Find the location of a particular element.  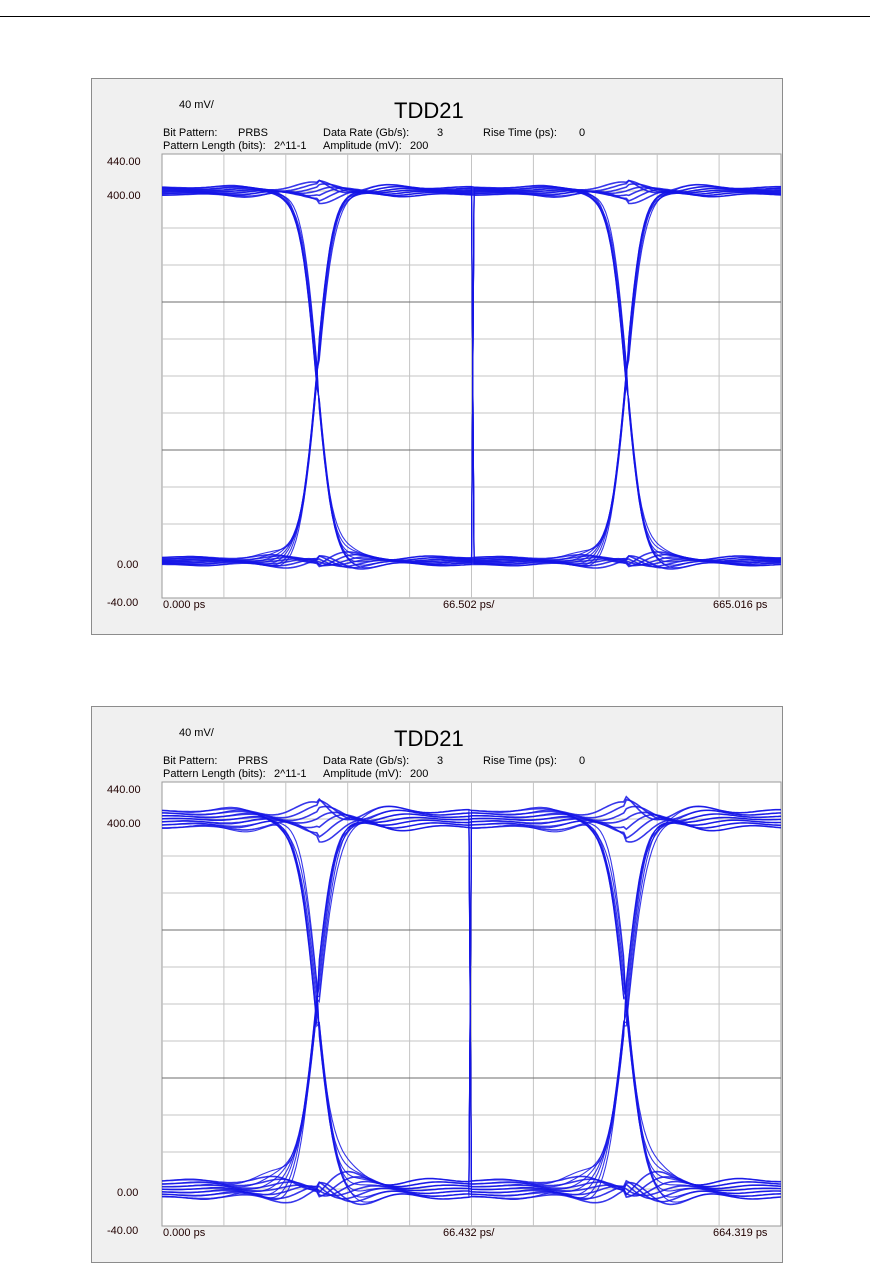

x-end-label: 665.016 ps is located at coordinates (740, 605).